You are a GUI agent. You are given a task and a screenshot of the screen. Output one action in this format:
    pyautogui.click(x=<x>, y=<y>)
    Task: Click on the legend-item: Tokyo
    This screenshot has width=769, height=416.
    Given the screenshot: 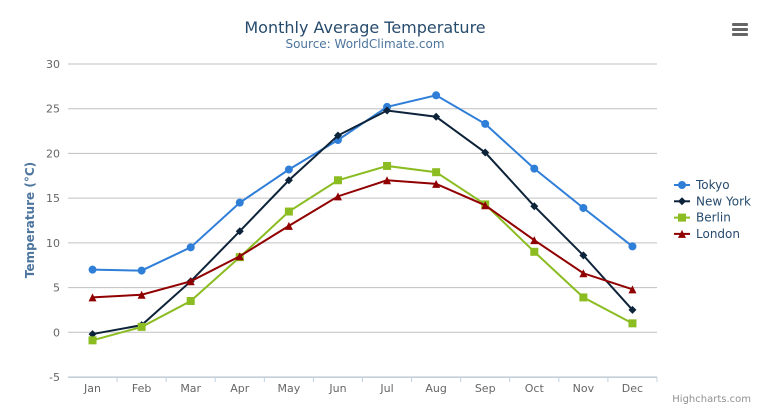 What is the action you would take?
    pyautogui.click(x=702, y=185)
    